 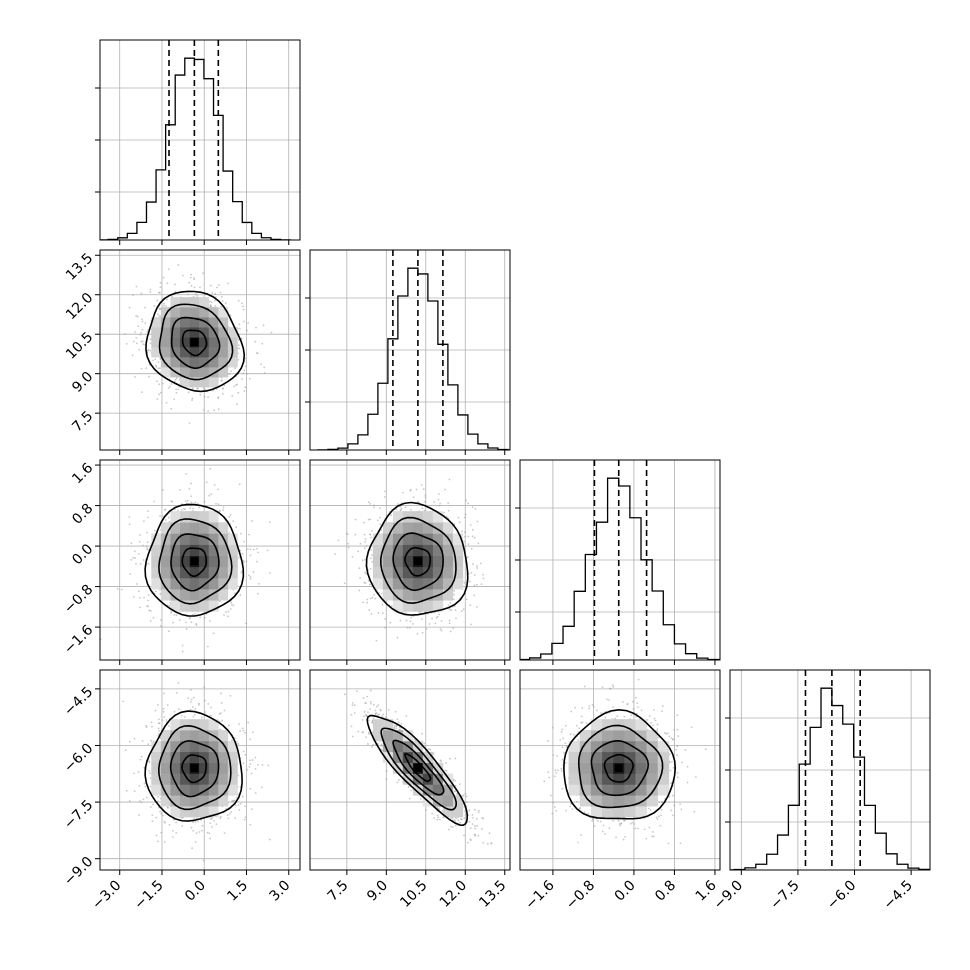 What do you see at coordinates (418, 767) in the screenshot?
I see `contour-line` at bounding box center [418, 767].